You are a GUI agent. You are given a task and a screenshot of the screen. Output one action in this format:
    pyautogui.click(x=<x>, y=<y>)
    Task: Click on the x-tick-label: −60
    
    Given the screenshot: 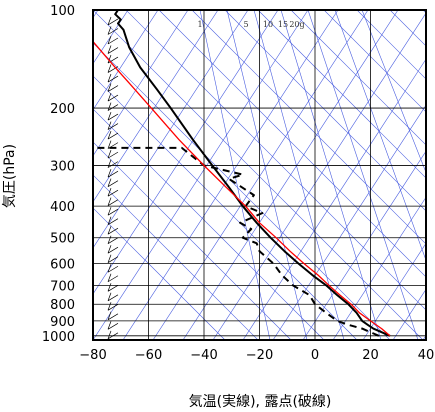 What is the action you would take?
    pyautogui.click(x=148, y=355)
    